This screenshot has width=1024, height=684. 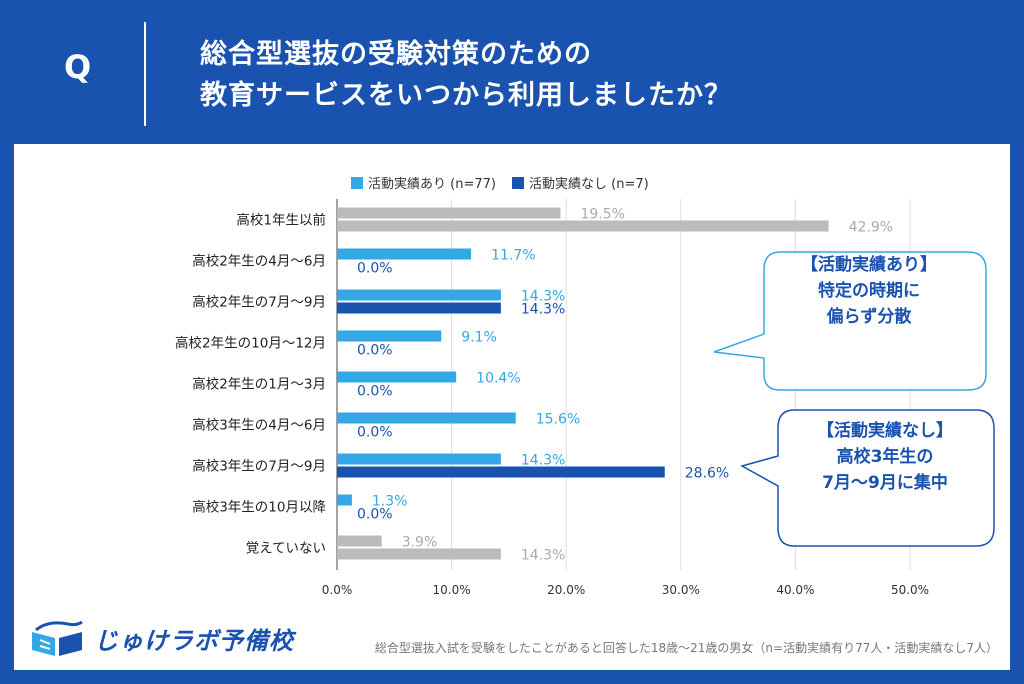 I want to click on x-tick-label: 50.0%, so click(x=910, y=590).